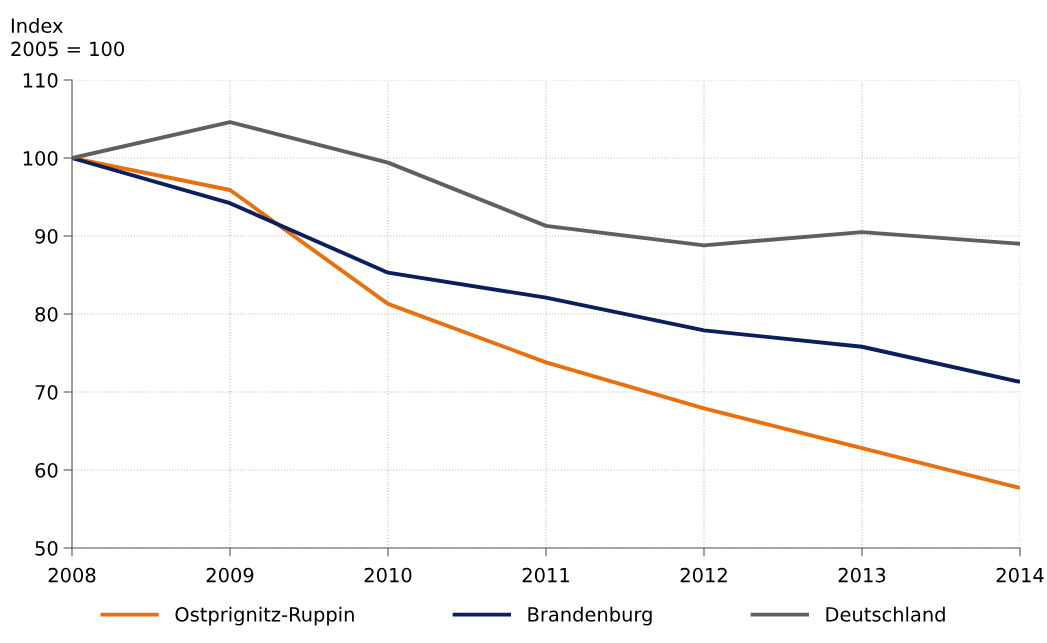  I want to click on legend-label: Ostprignitz-Ruppin, so click(264, 616).